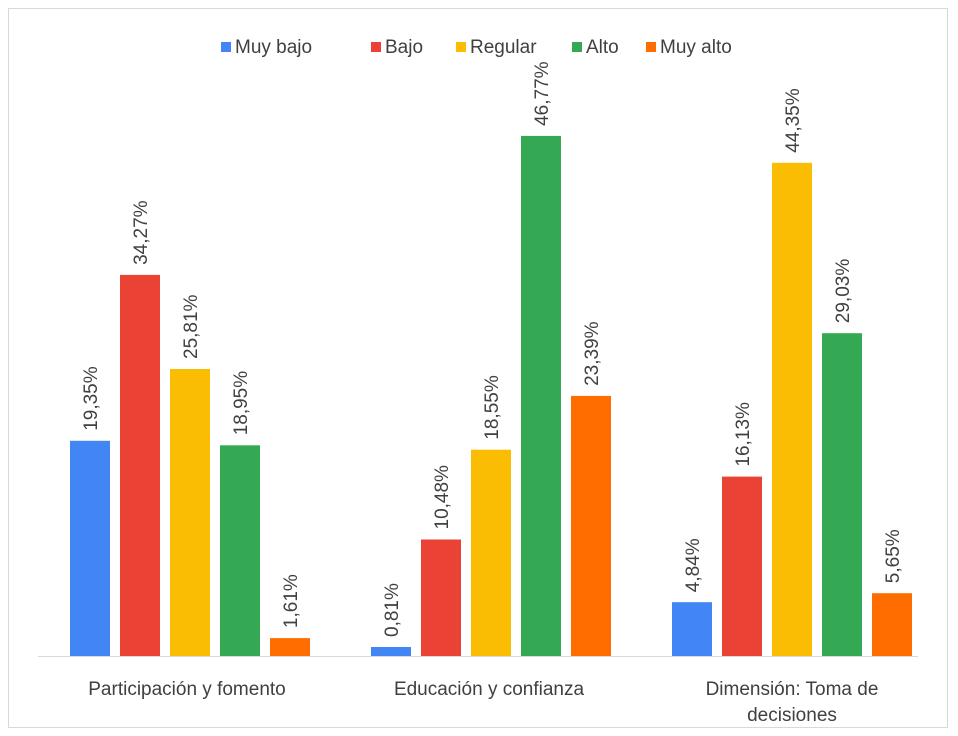 The width and height of the screenshot is (958, 736). I want to click on legend-label-regular: Regular, so click(503, 47).